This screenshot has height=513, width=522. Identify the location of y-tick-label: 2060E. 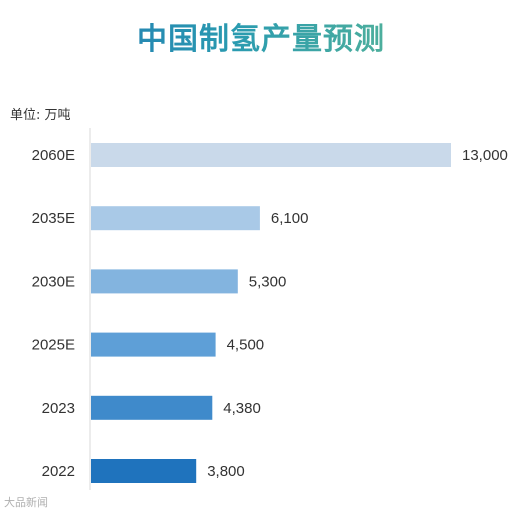
(53, 155).